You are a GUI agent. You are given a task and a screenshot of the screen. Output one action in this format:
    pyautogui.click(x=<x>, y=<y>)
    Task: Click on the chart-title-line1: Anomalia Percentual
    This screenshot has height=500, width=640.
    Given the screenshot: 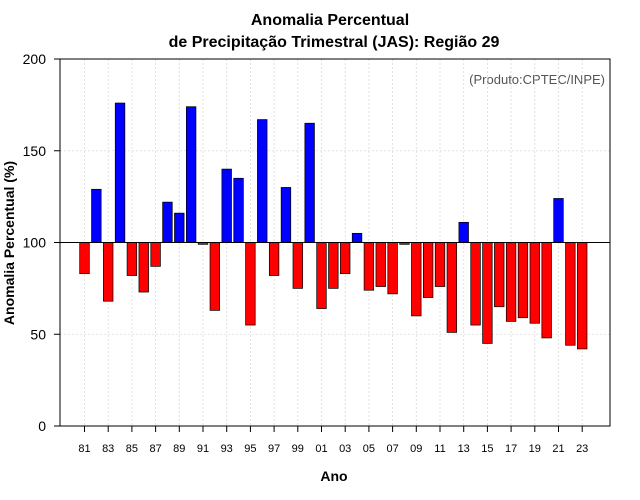 What is the action you would take?
    pyautogui.click(x=330, y=20)
    